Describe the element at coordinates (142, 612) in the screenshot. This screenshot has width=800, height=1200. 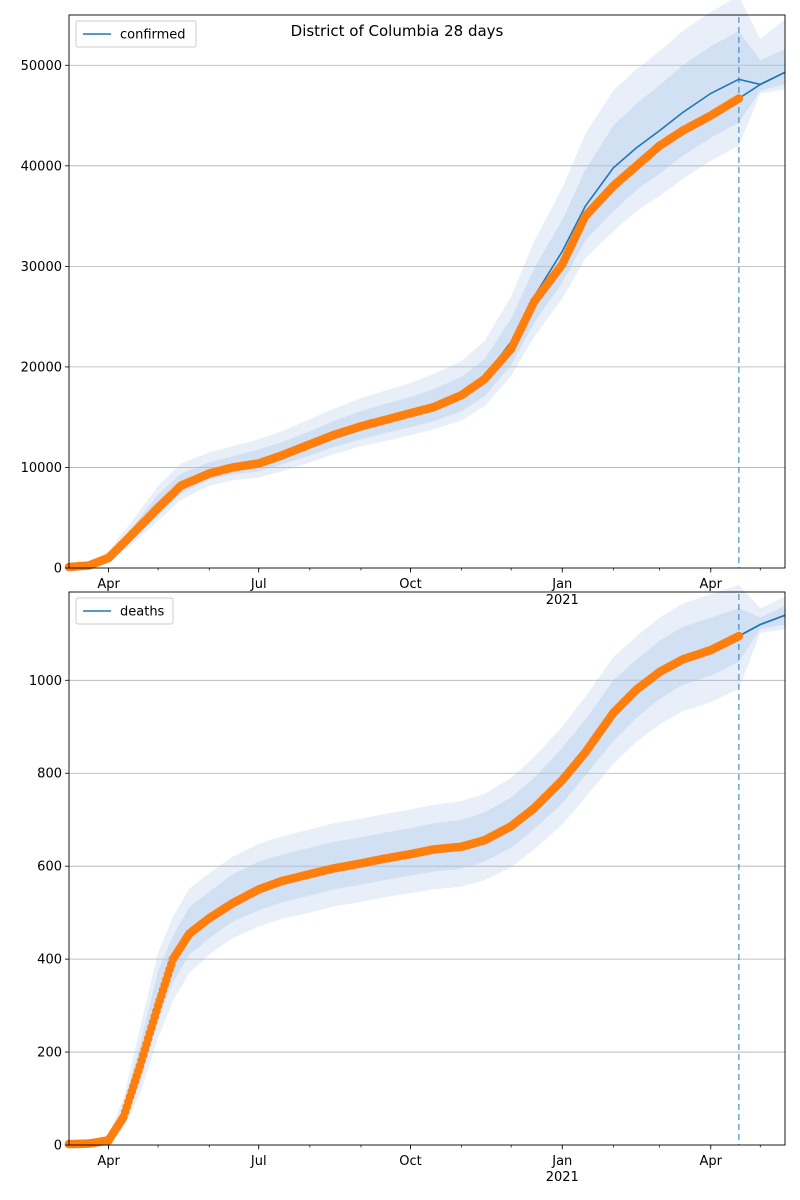
I see `legend-label-deaths: deaths` at that location.